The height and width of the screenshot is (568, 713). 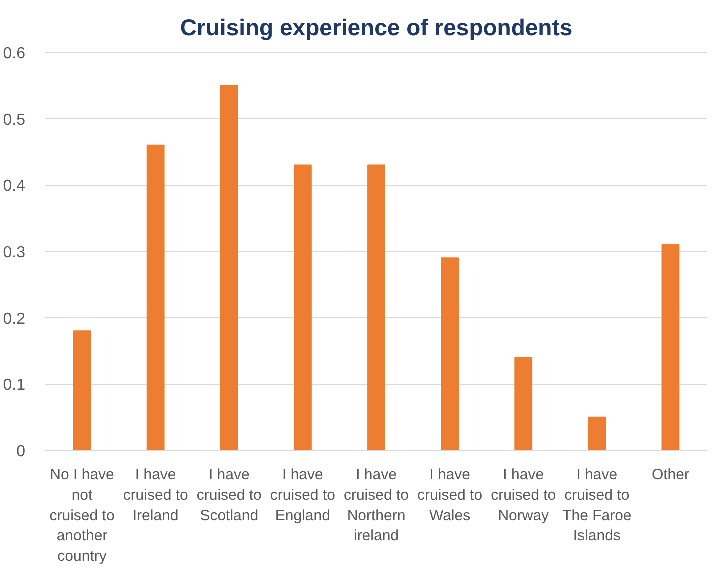 I want to click on y-tick-label: 0.4, so click(x=14, y=187).